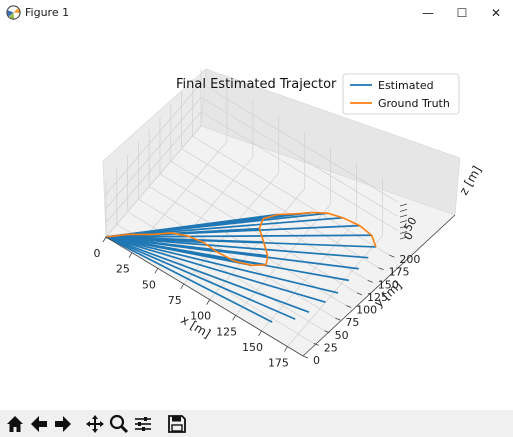 Image resolution: width=513 pixels, height=437 pixels. Describe the element at coordinates (342, 335) in the screenshot. I see `y-tick-label: 50` at that location.